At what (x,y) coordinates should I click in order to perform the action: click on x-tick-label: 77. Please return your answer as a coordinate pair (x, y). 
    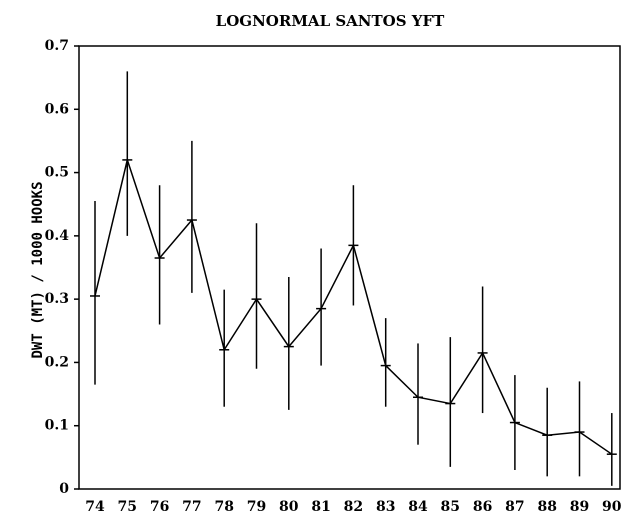
    Looking at the image, I should click on (191, 507).